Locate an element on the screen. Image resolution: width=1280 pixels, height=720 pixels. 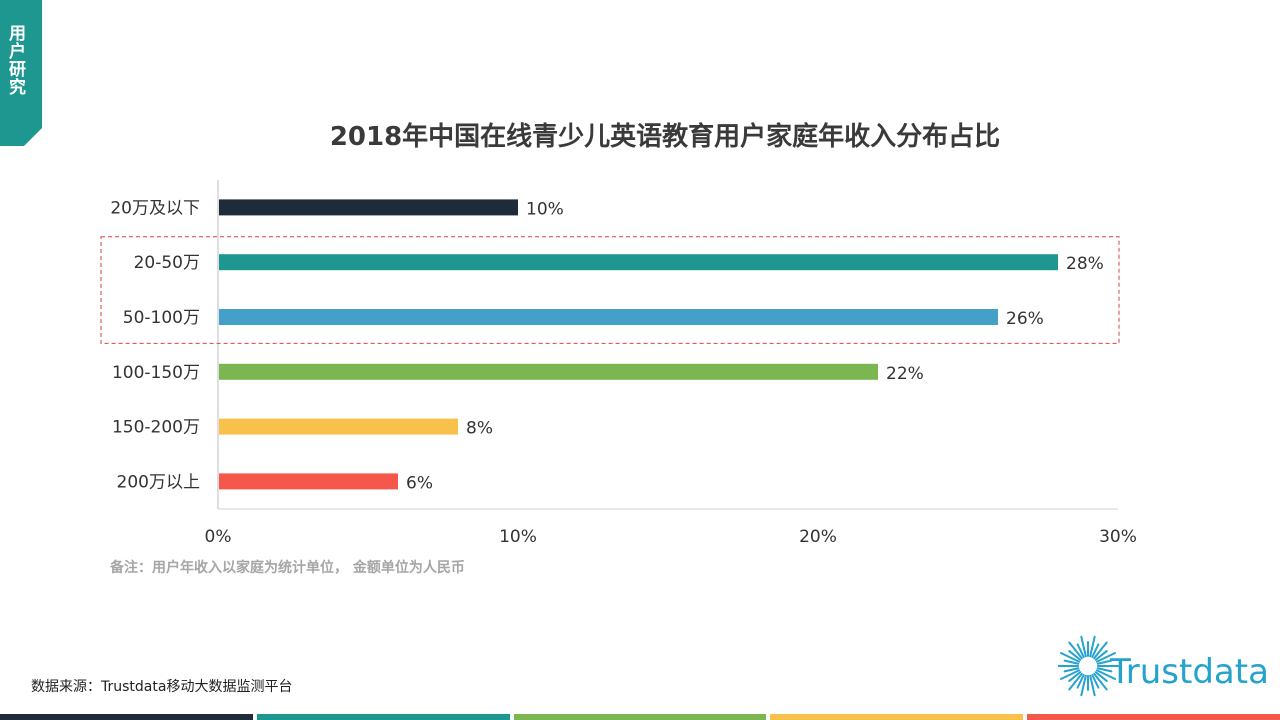
category-label: 20万及以下 is located at coordinates (155, 208).